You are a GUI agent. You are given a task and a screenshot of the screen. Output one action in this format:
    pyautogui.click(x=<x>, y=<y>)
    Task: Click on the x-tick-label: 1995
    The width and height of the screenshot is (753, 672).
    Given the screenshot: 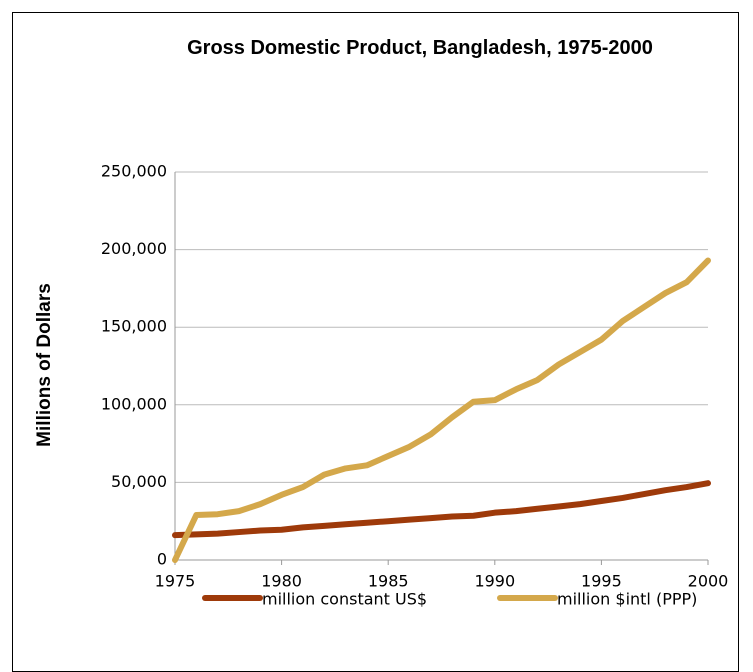 What is the action you would take?
    pyautogui.click(x=601, y=581)
    